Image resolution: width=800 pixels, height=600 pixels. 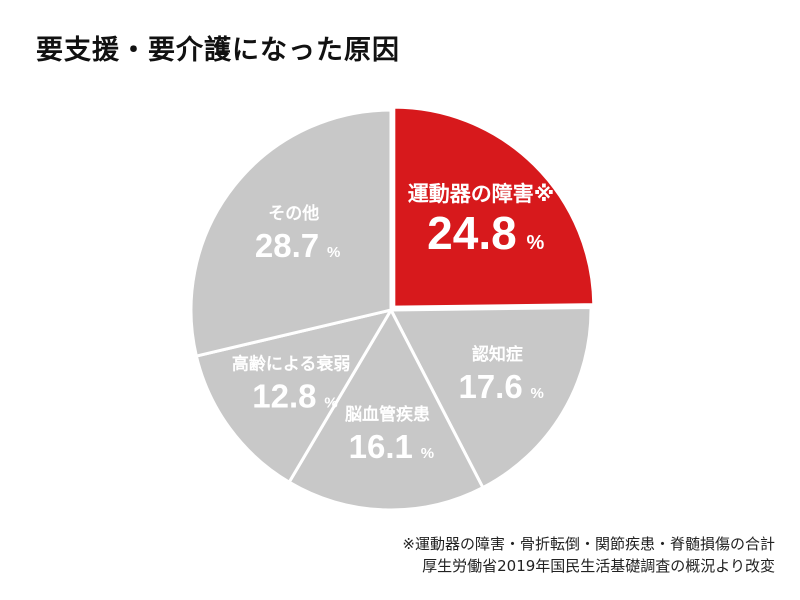 I want to click on slice-label-group-other: その他 28.7%, so click(x=297, y=233).